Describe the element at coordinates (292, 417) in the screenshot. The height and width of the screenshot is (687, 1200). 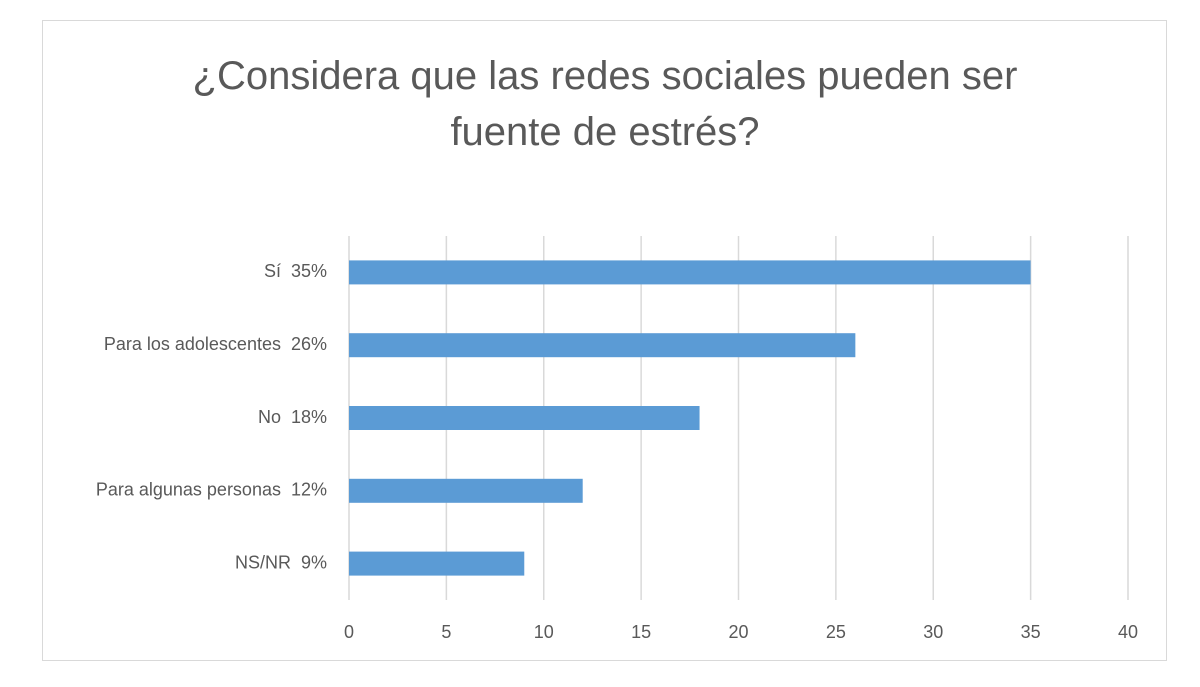
I see `y-tick-label: No 18%` at that location.